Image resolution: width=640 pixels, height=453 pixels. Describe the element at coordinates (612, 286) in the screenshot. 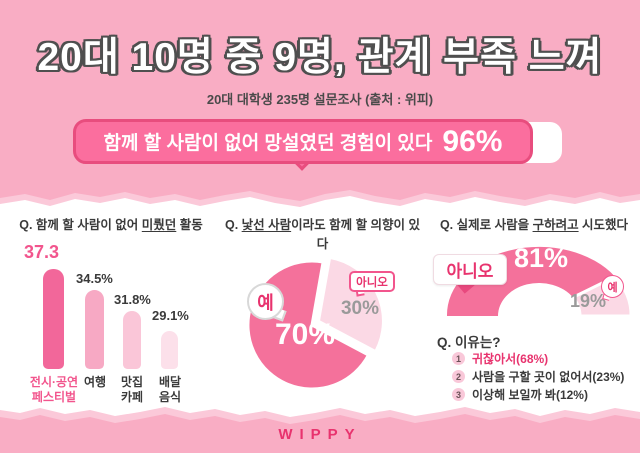

I see `arch-yes-bubble: 예` at that location.